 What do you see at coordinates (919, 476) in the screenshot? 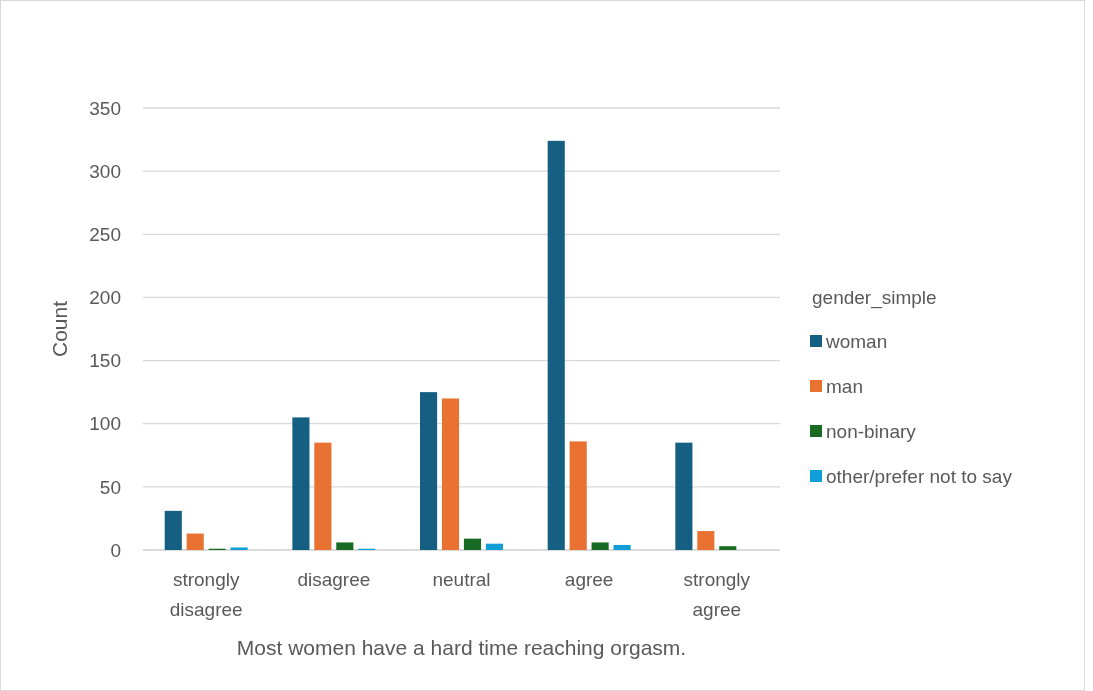
I see `legend-label: other/prefer not to say` at bounding box center [919, 476].